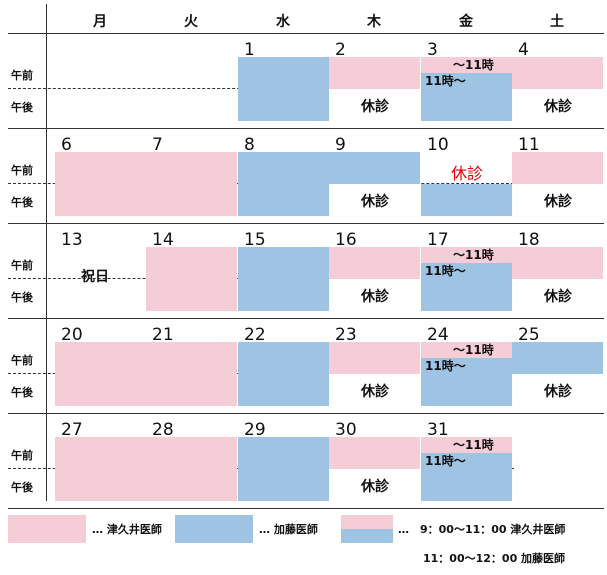 The height and width of the screenshot is (575, 607). What do you see at coordinates (191, 22) in the screenshot?
I see `weekday-header: 火` at bounding box center [191, 22].